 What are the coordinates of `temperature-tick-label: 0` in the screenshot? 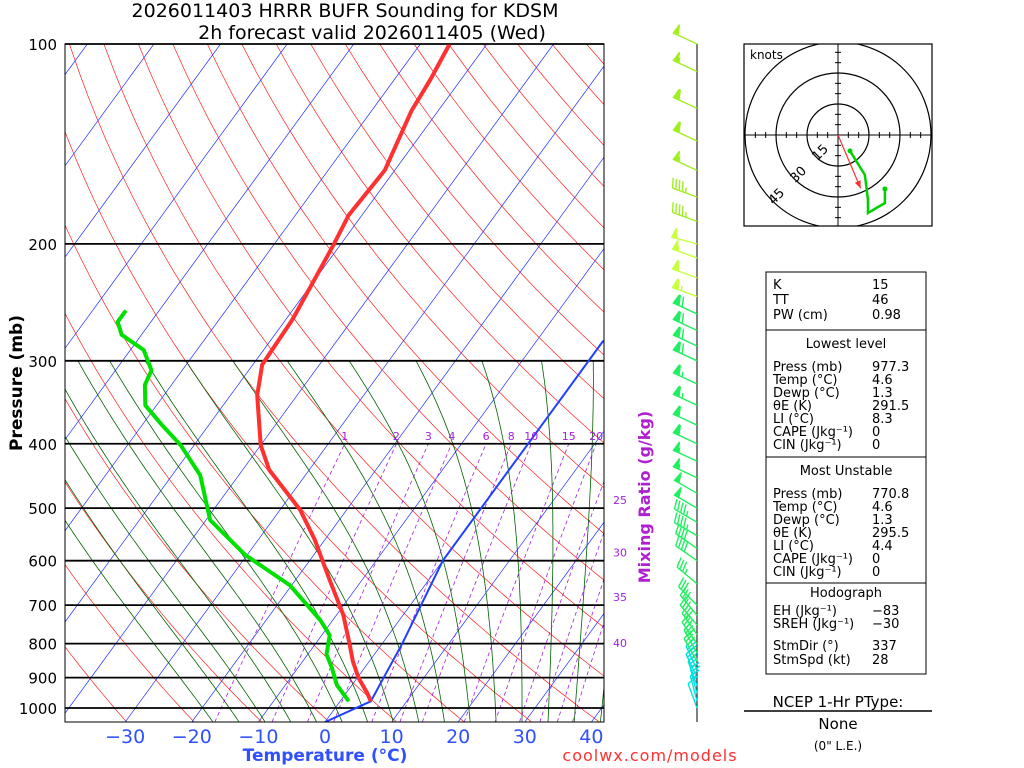 It's located at (325, 737).